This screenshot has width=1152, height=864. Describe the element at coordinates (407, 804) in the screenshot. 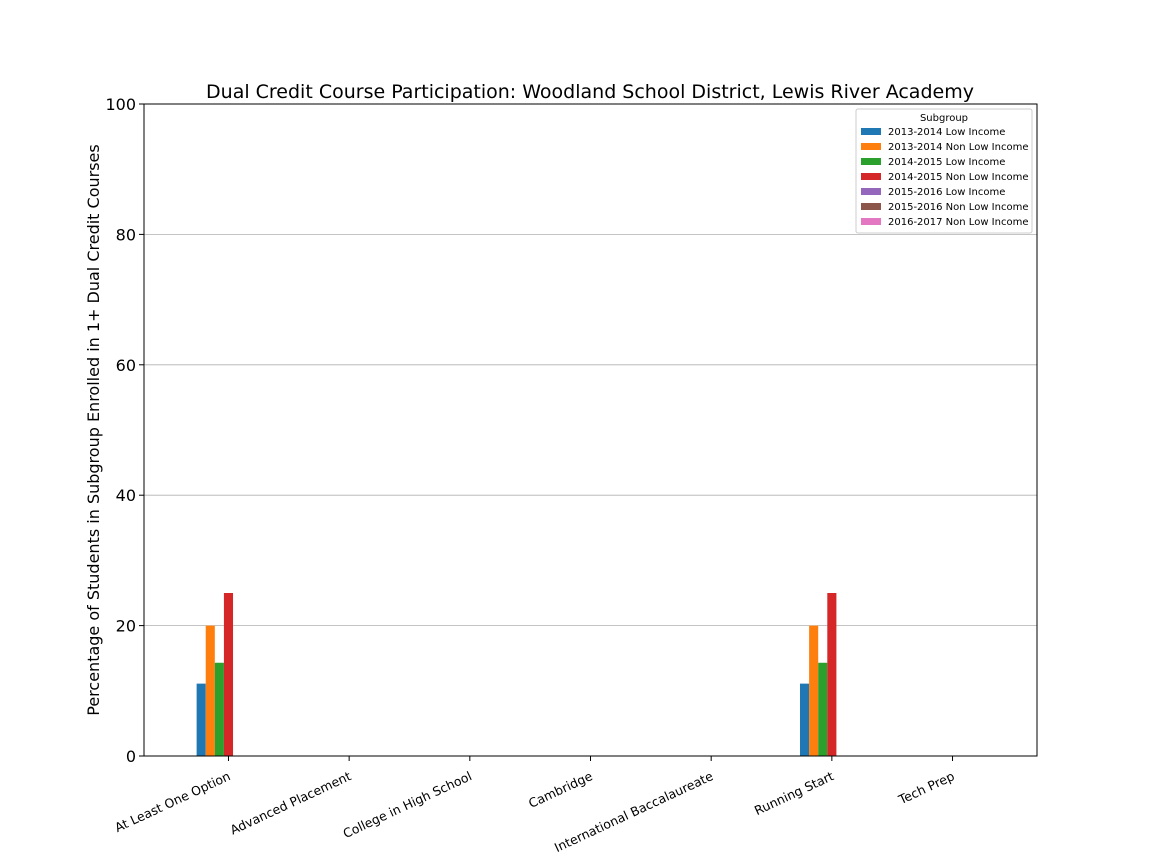

I see `x-tick-label: College in High School` at that location.